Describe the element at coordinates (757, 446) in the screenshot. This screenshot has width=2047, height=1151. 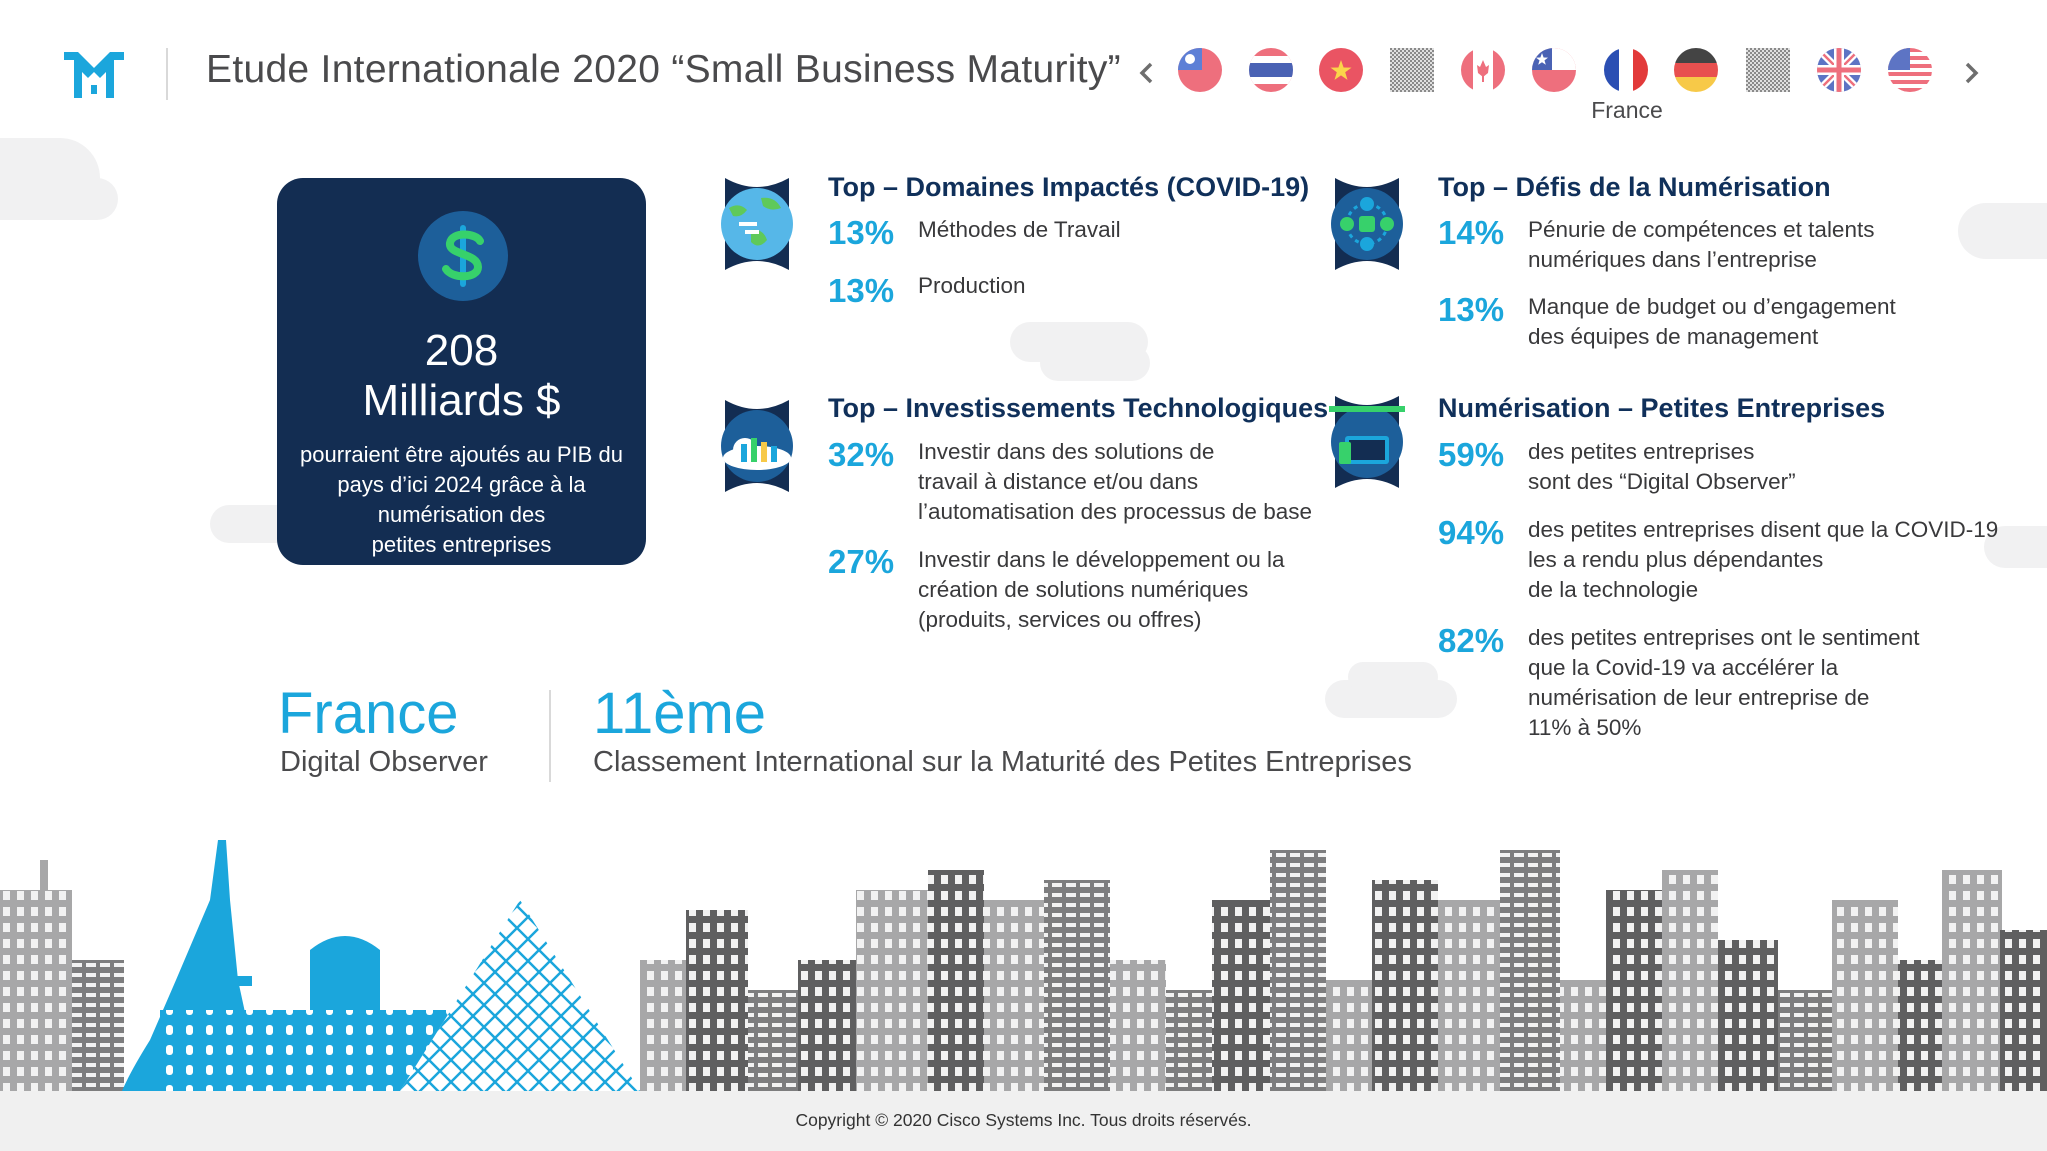
I see `cloud-data-icon` at that location.